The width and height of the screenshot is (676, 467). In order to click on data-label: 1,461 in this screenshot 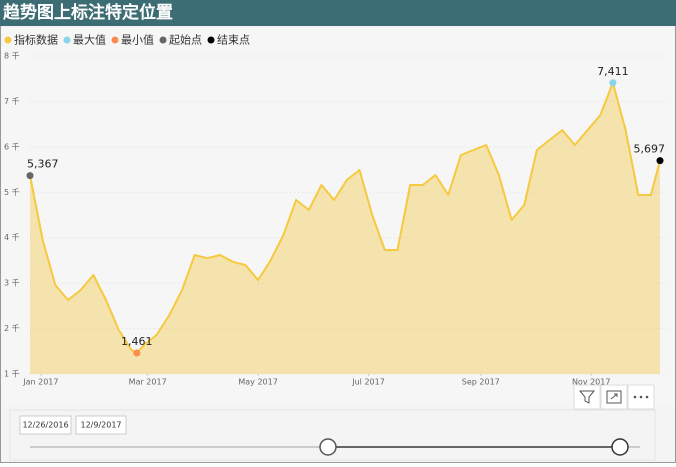, I will do `click(137, 341)`.